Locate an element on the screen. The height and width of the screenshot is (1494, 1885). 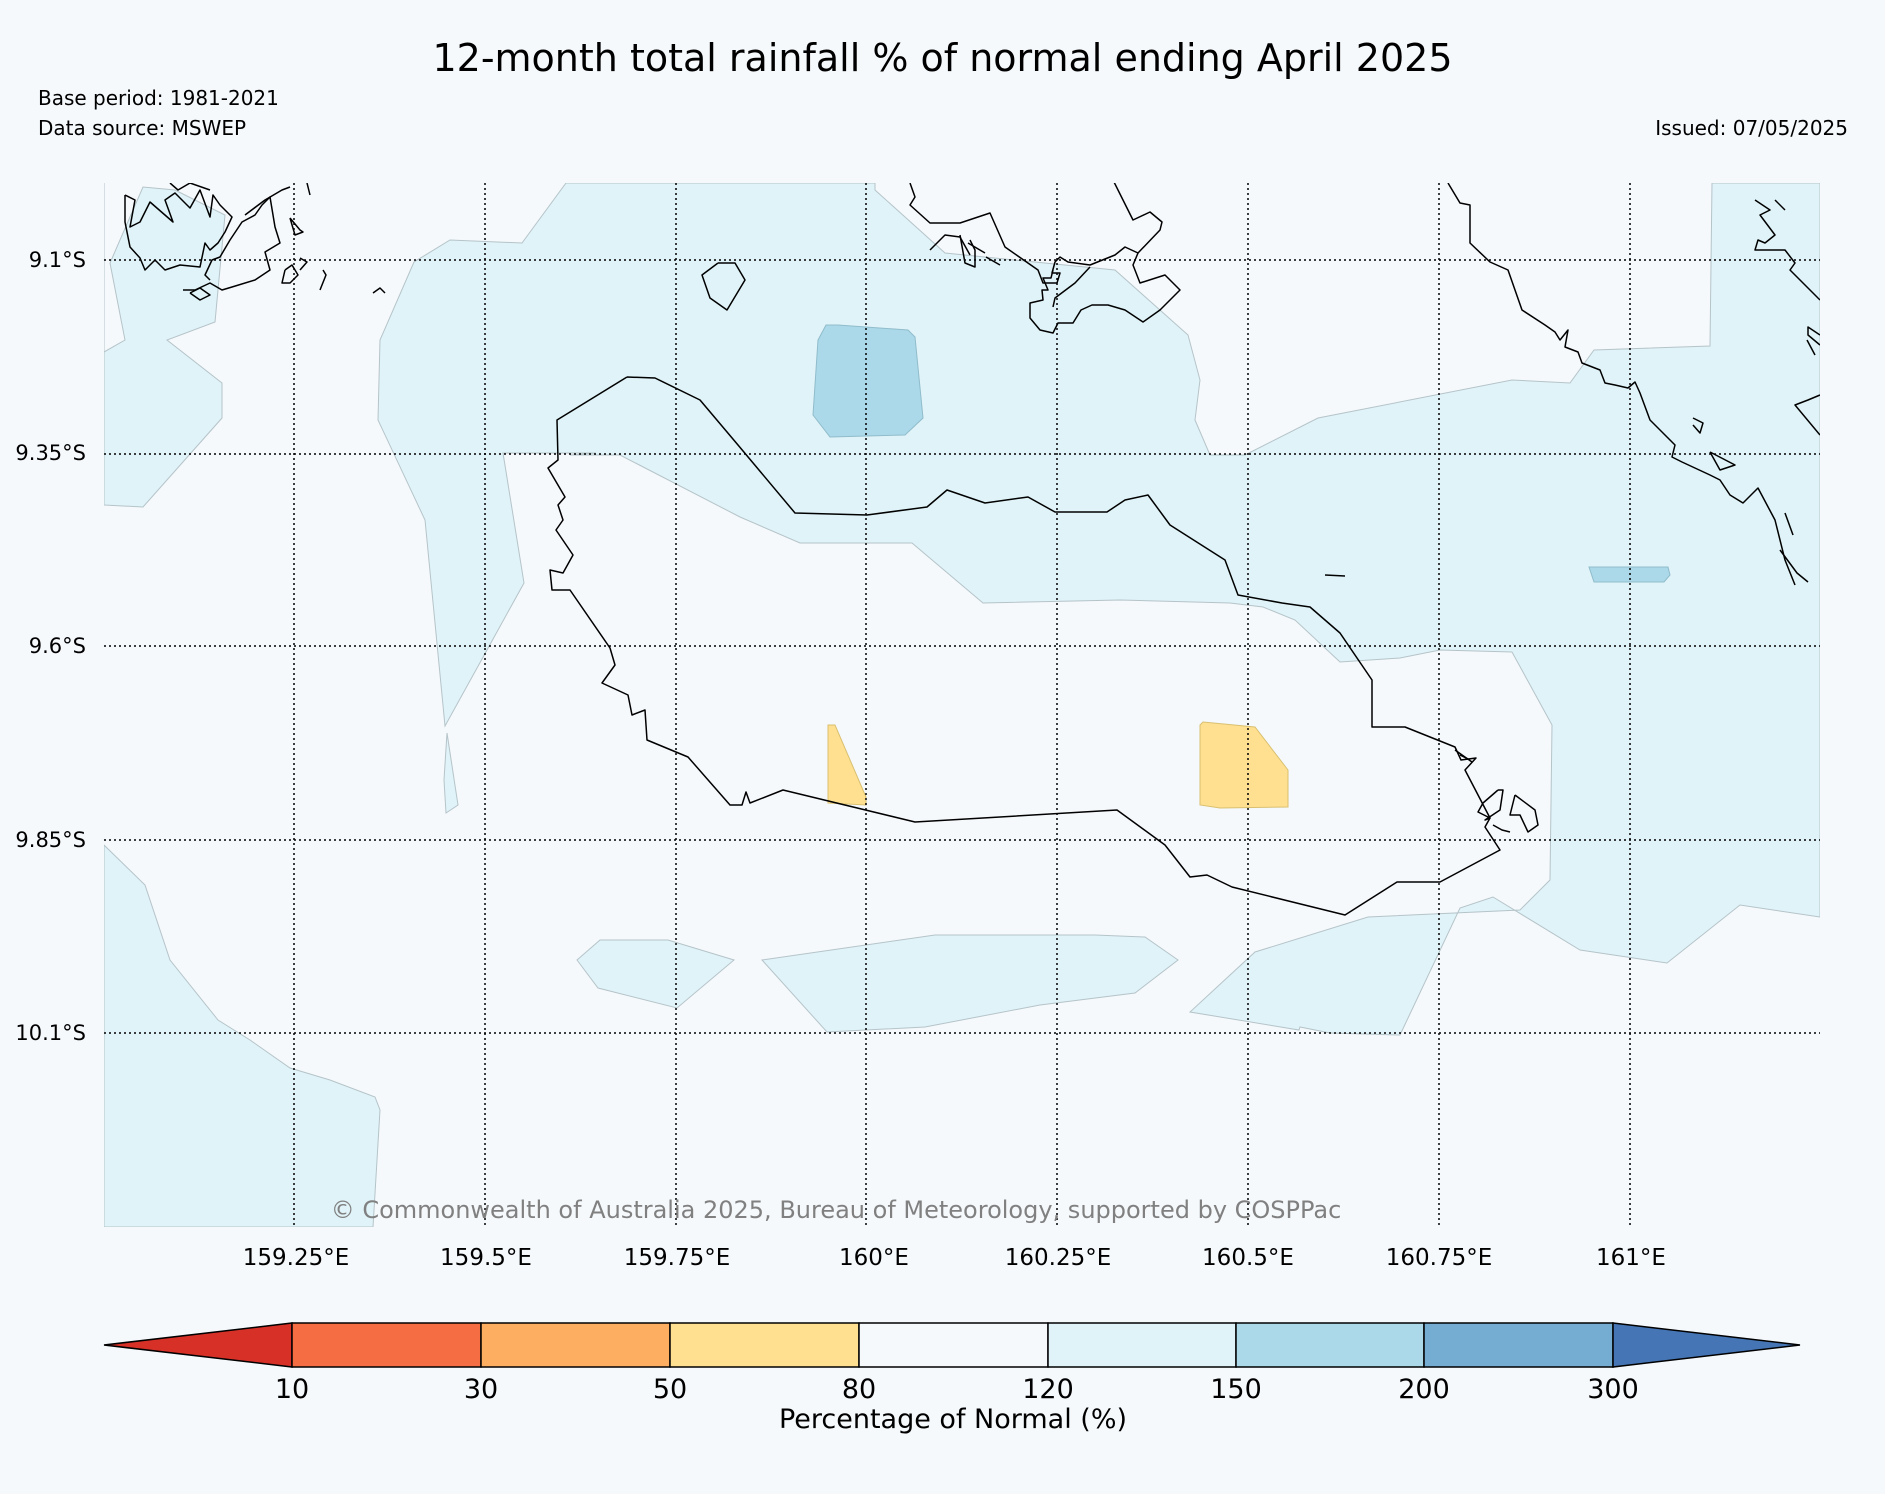
shaded-area-small-west is located at coordinates (451, 773).